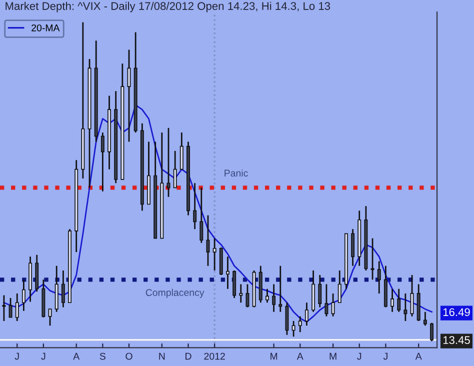  Describe the element at coordinates (129, 356) in the screenshot. I see `x-tick-label: O` at that location.